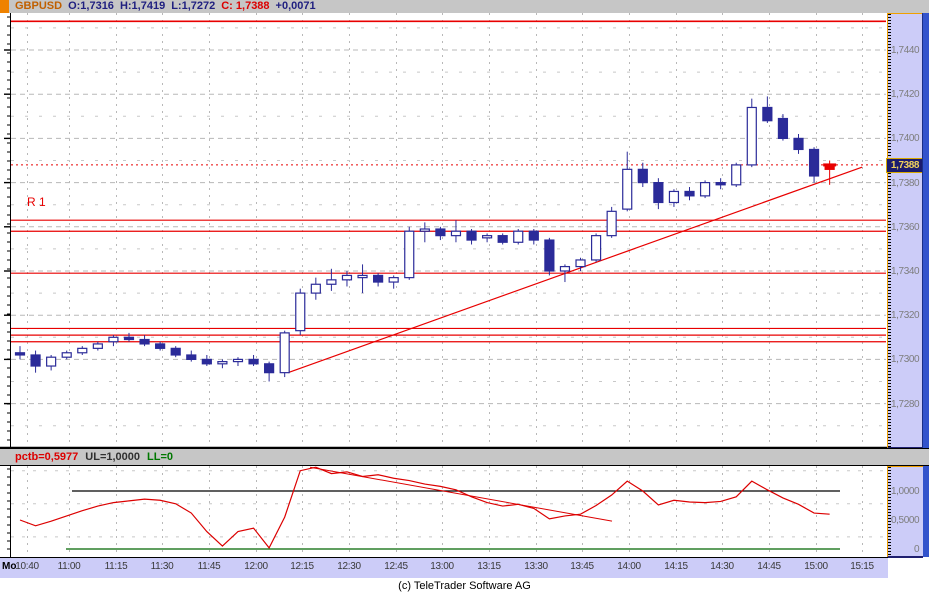 Image resolution: width=929 pixels, height=598 pixels. What do you see at coordinates (27, 566) in the screenshot?
I see `time-axis-label: 10:40` at bounding box center [27, 566].